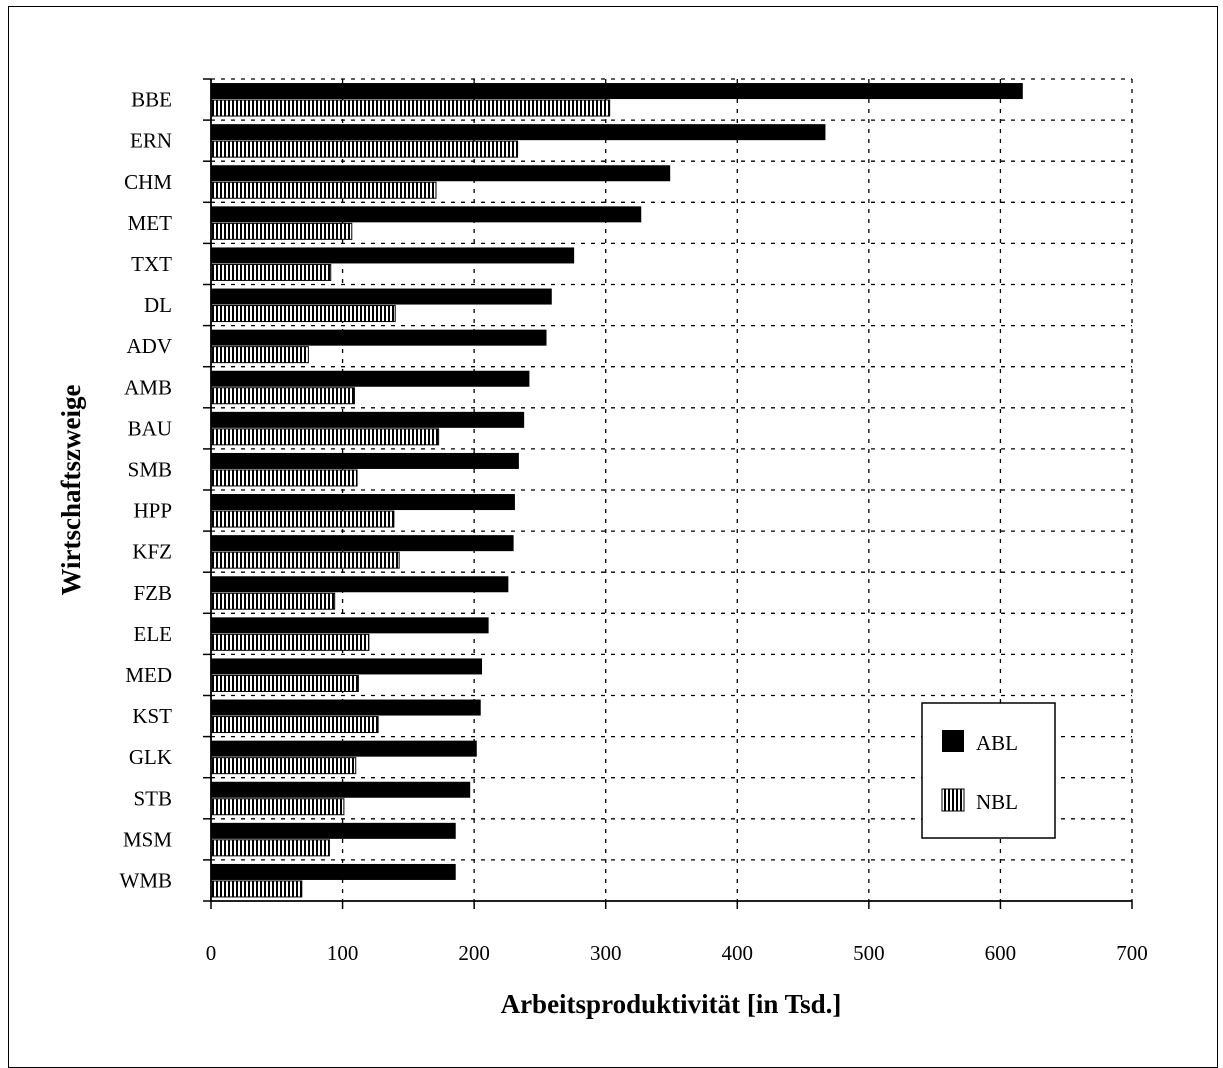  I want to click on category-label: ADV, so click(150, 346).